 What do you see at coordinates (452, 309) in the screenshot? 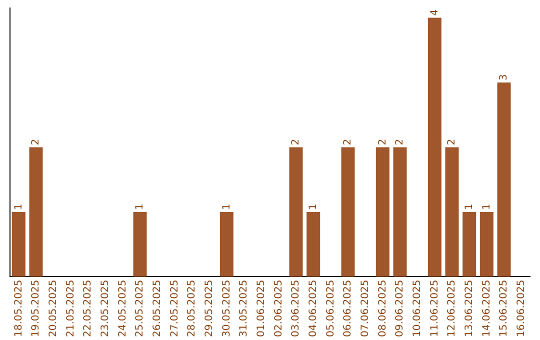
I see `x-tick-label: 12.06.2025` at bounding box center [452, 309].